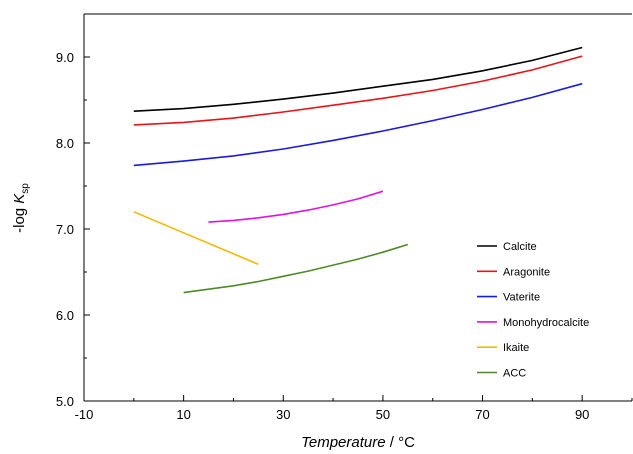 Image resolution: width=633 pixels, height=454 pixels. I want to click on x-tick-label: 70, so click(482, 414).